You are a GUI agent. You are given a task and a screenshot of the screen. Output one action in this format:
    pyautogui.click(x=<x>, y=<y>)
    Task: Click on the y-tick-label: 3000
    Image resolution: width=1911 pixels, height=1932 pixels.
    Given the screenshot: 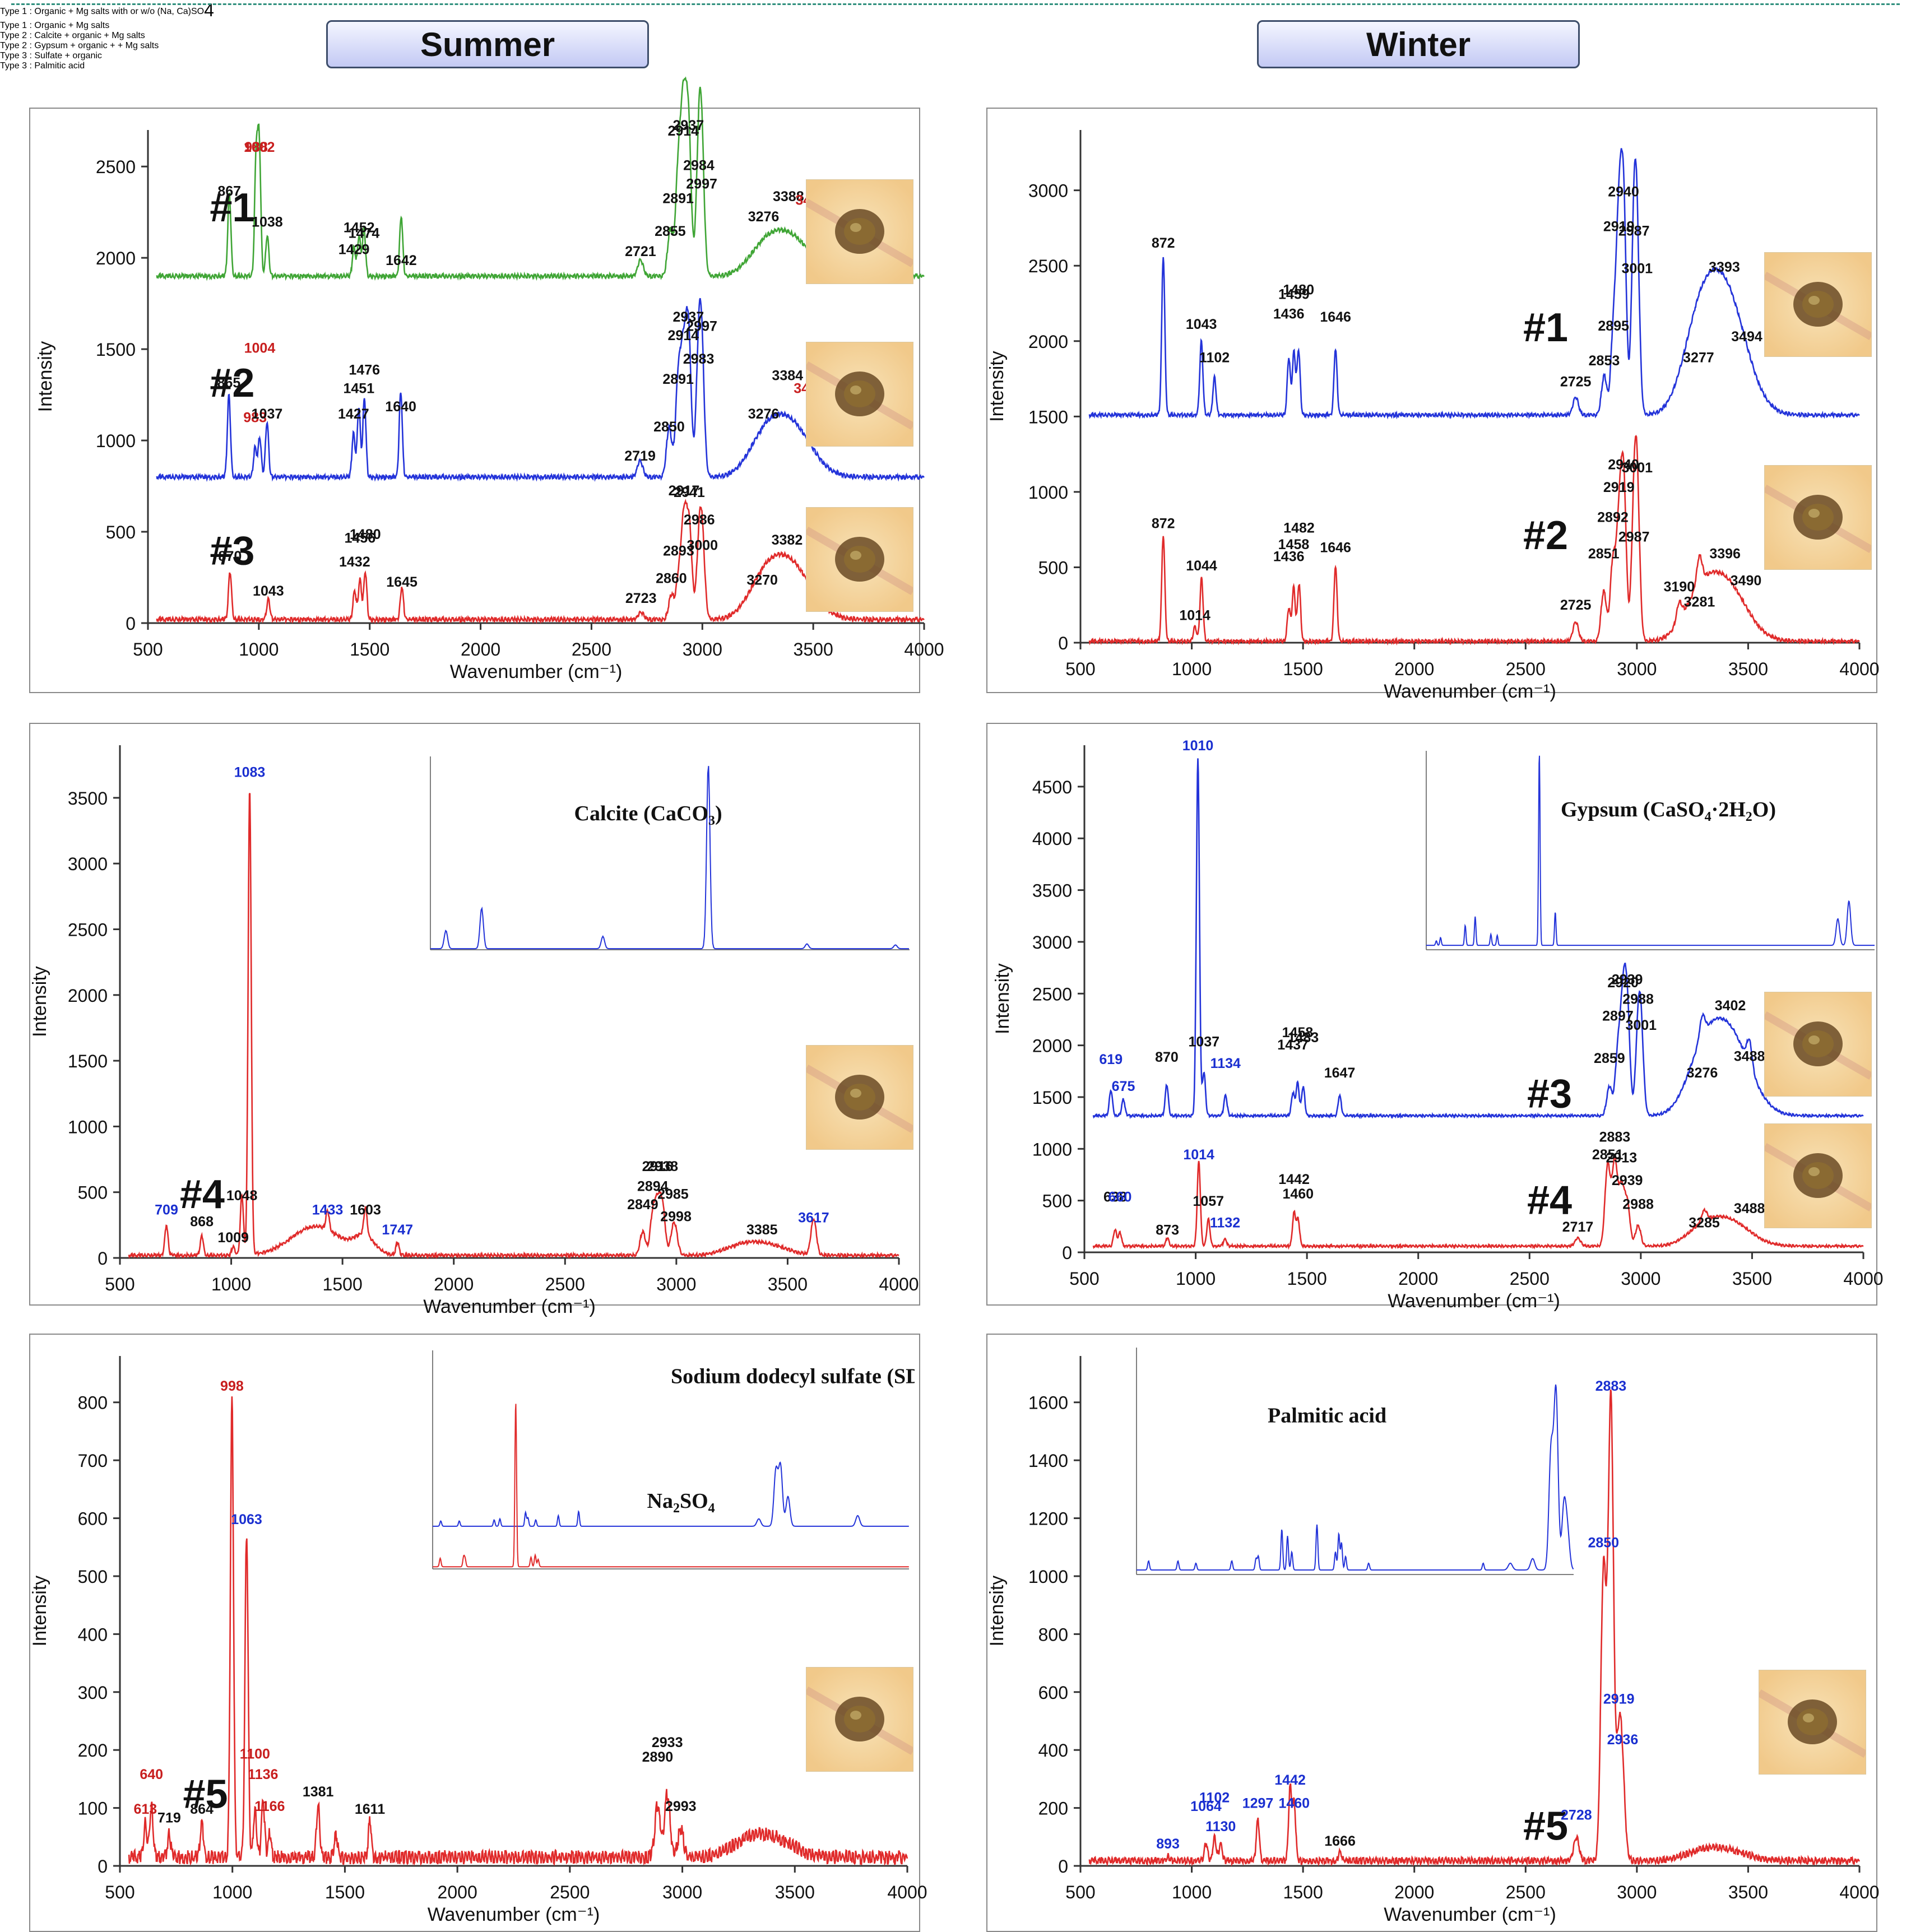 What is the action you would take?
    pyautogui.click(x=88, y=864)
    